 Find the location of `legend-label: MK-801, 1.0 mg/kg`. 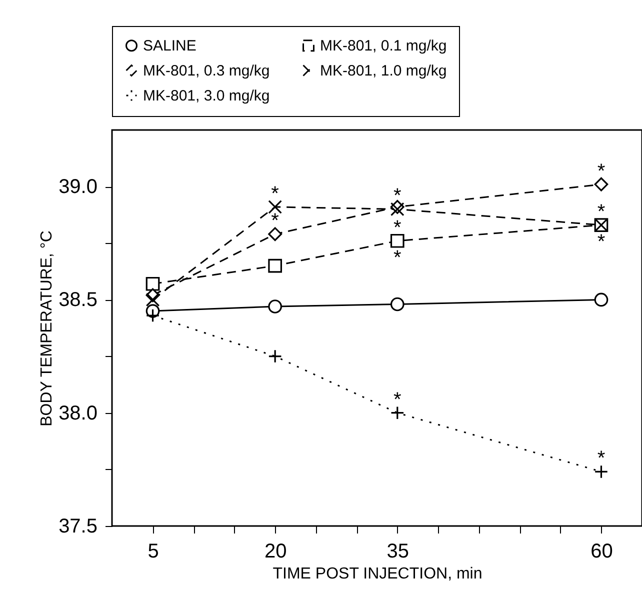

legend-label: MK-801, 1.0 mg/kg is located at coordinates (383, 71).